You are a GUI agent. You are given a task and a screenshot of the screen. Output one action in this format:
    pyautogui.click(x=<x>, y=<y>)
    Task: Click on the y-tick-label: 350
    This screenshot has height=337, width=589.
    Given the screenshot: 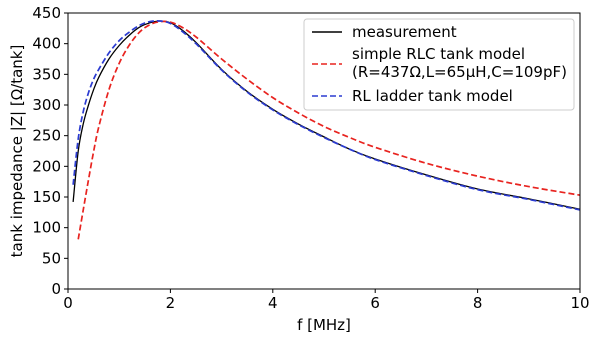 What is the action you would take?
    pyautogui.click(x=46, y=74)
    